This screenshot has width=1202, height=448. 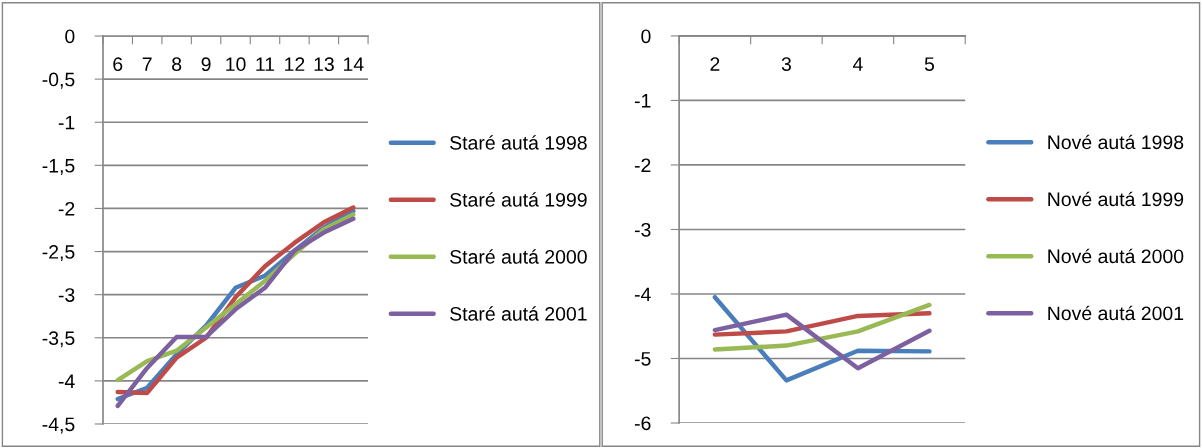 What do you see at coordinates (518, 256) in the screenshot?
I see `legend-label: Staré autá 2000` at bounding box center [518, 256].